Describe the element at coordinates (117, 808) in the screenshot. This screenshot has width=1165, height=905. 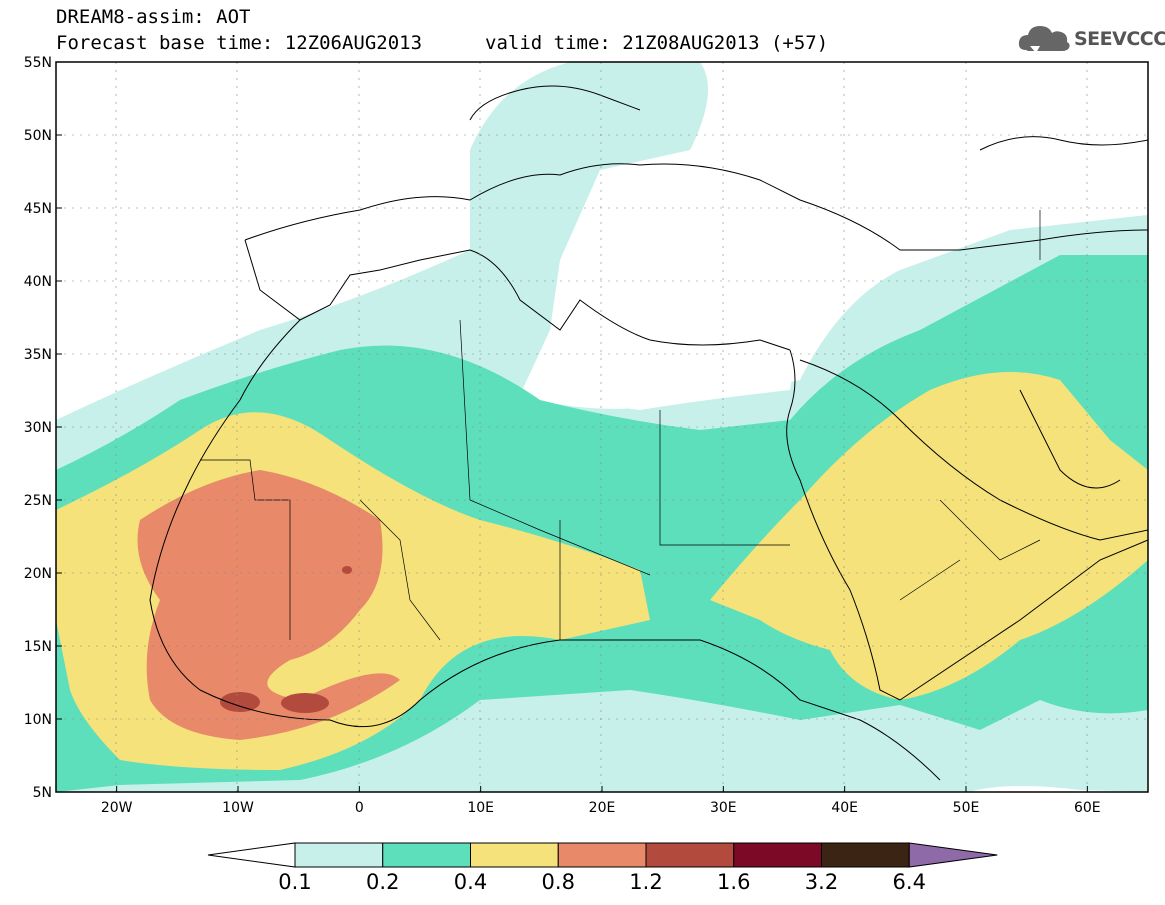
I see `lon-label-20W: 20W` at that location.